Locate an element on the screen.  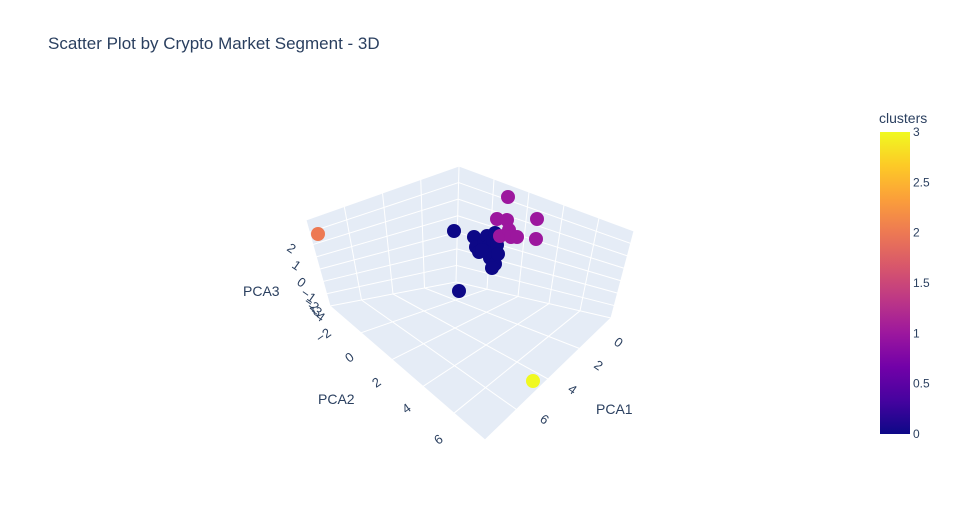
back-wall-right is located at coordinates (545, 242).